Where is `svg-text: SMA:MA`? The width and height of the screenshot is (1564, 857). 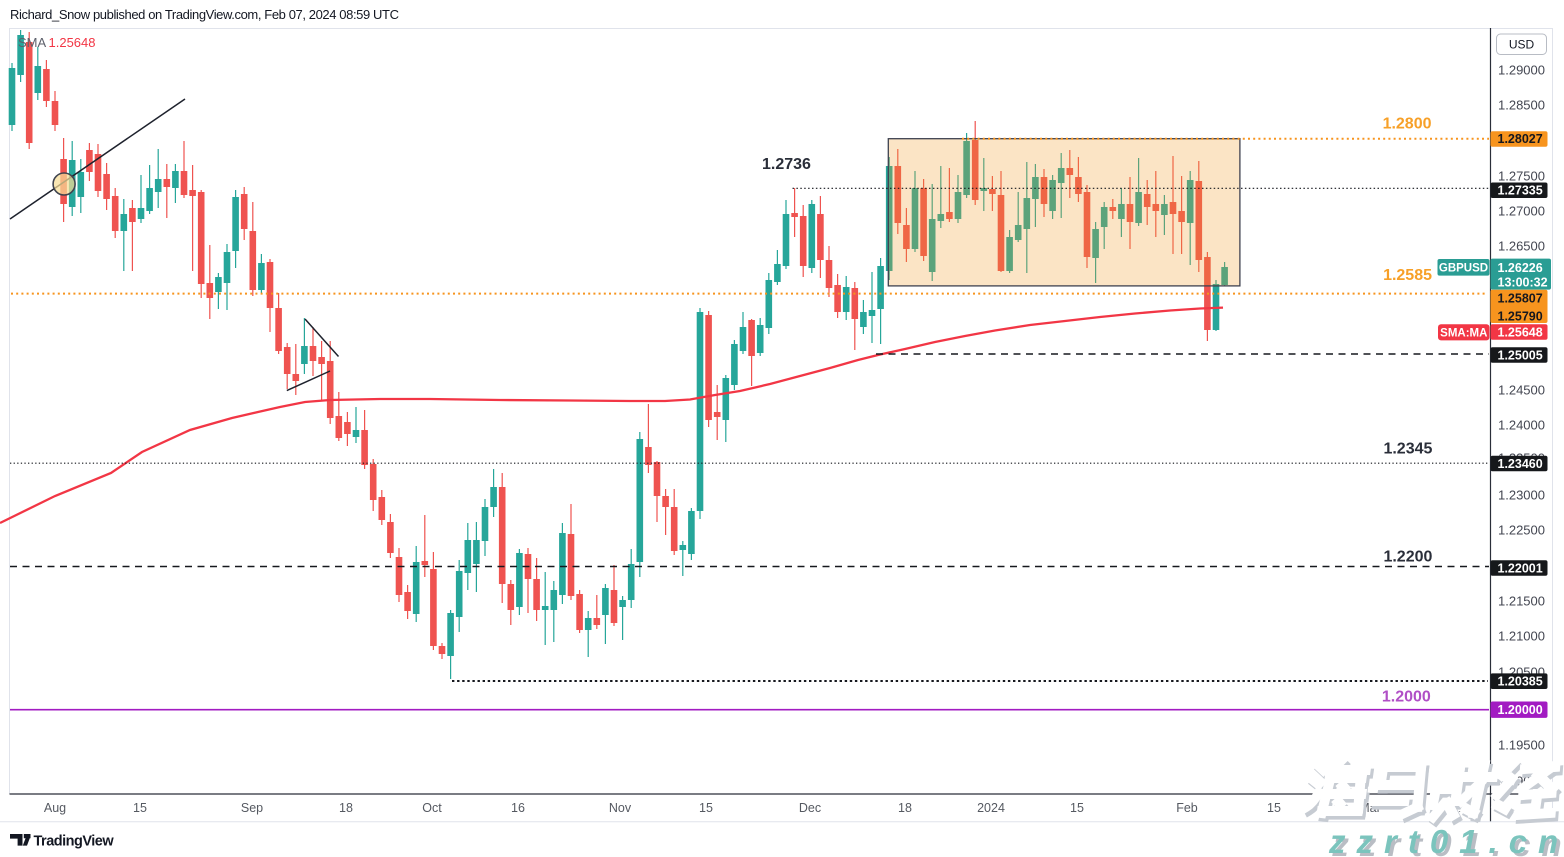
svg-text: SMA:MA is located at coordinates (1463, 334).